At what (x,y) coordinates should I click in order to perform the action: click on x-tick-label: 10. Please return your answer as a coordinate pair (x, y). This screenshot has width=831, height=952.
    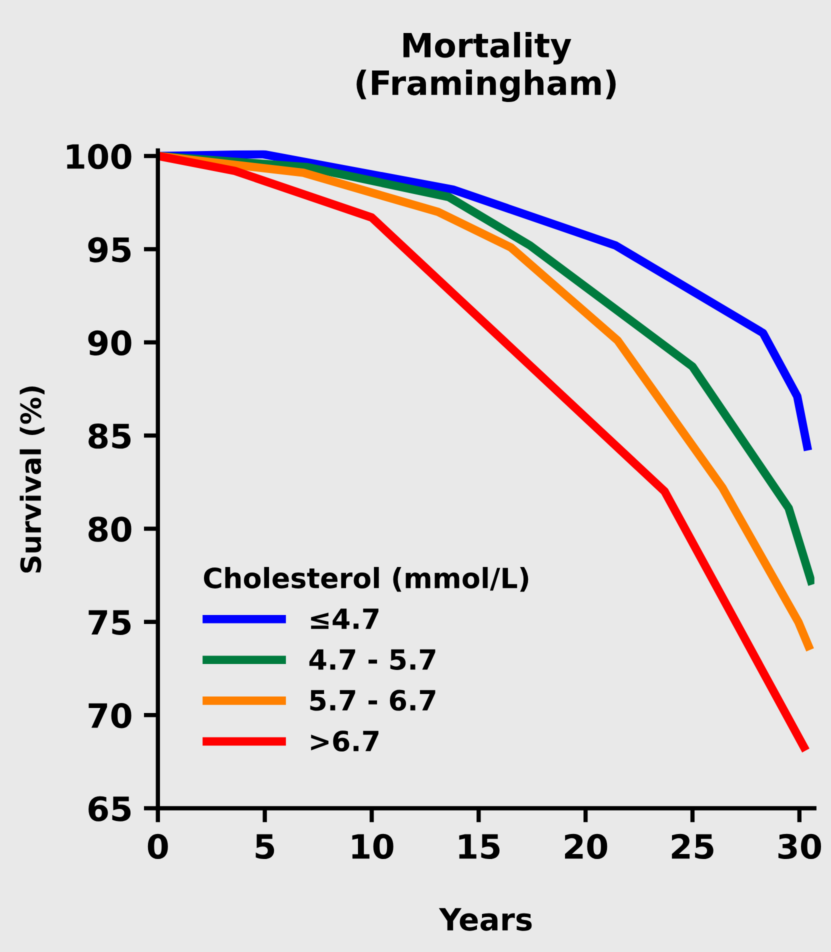
    Looking at the image, I should click on (373, 847).